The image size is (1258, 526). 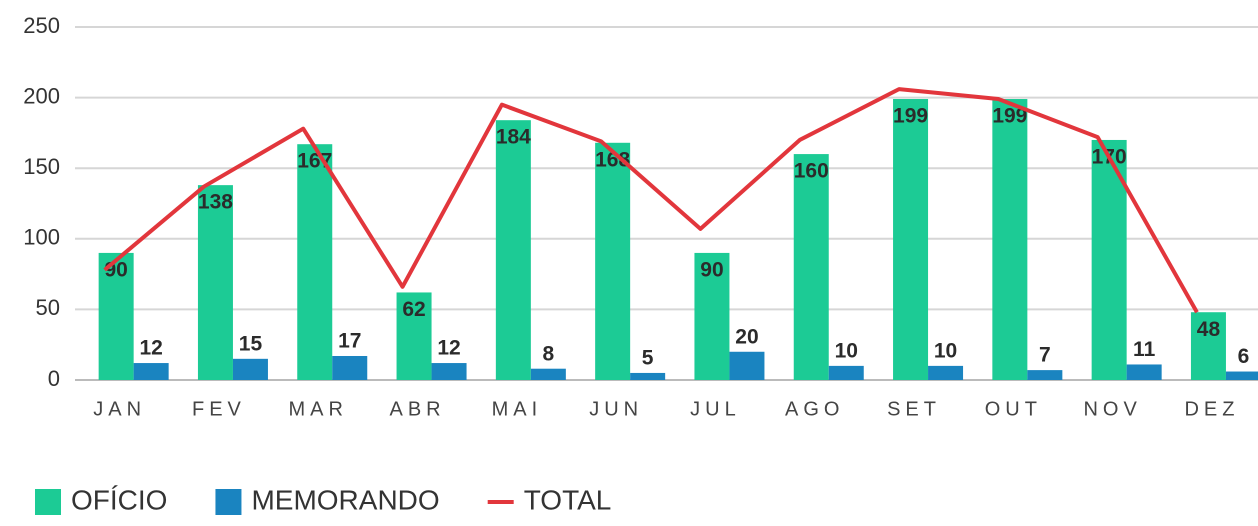 What do you see at coordinates (648, 357) in the screenshot?
I see `data-label: 5` at bounding box center [648, 357].